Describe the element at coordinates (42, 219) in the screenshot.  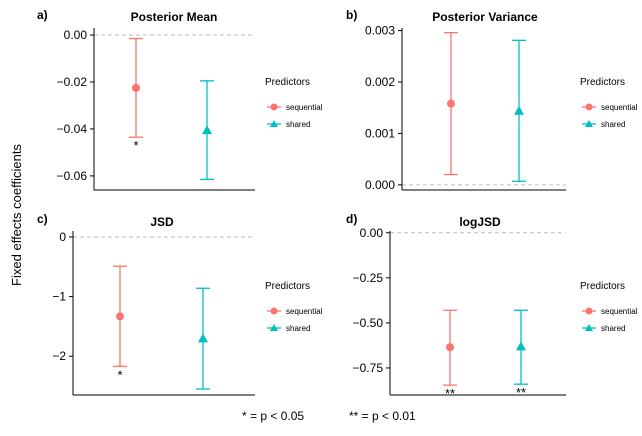
I see `panel-letter: c)` at that location.